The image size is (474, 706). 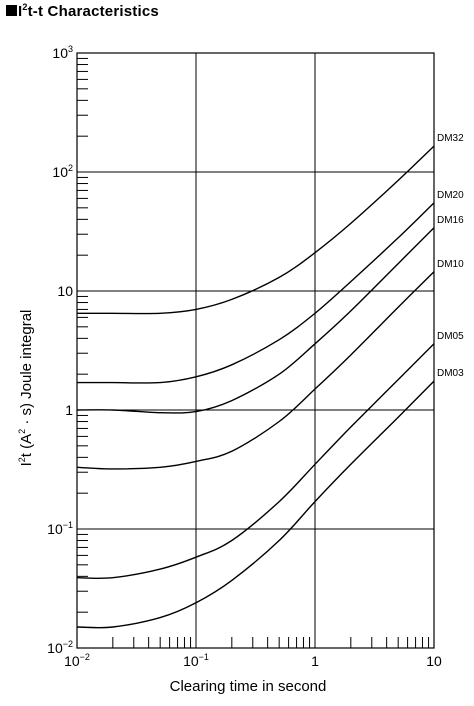 I want to click on y-tick-label: 10⁻², so click(x=60, y=647).